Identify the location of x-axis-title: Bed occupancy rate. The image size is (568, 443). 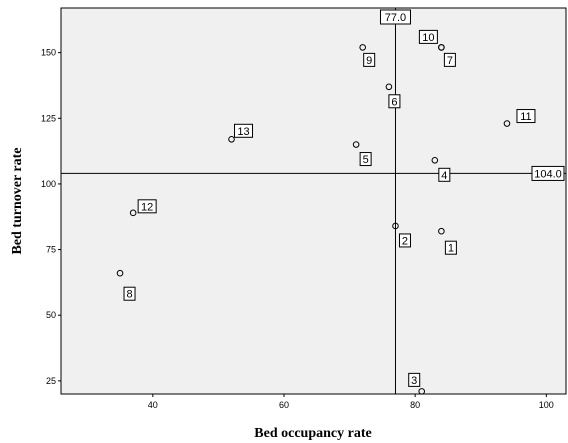
(312, 433).